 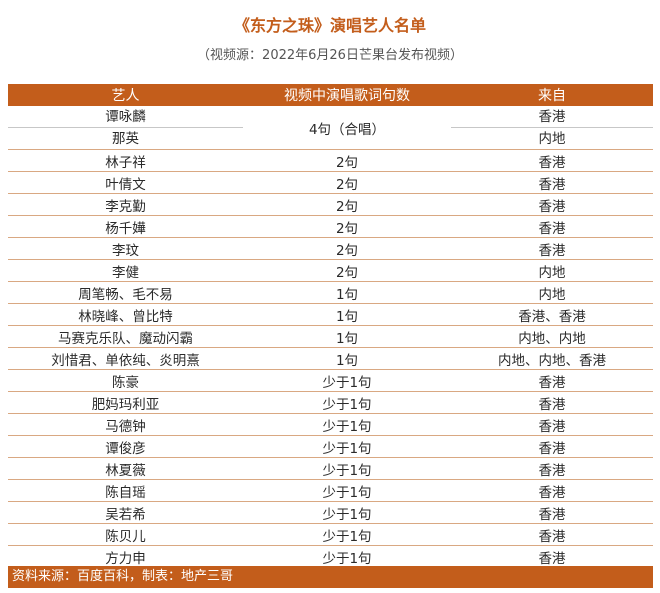 What do you see at coordinates (330, 55) in the screenshot?
I see `page-subtitle: （视频源：2022年6月26日芒果台发布视频）` at bounding box center [330, 55].